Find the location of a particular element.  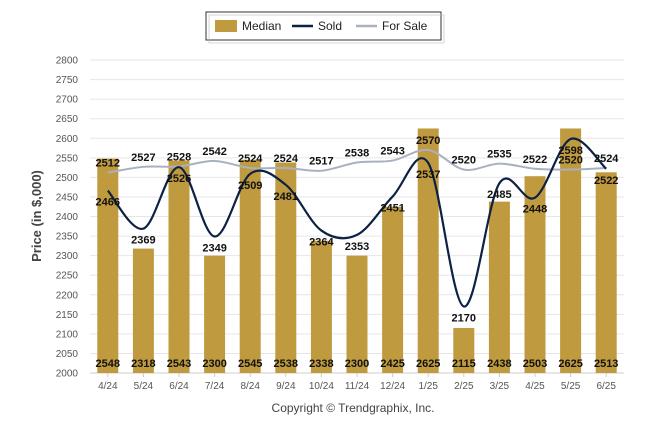

y-tick-label: 2700 is located at coordinates (67, 100).